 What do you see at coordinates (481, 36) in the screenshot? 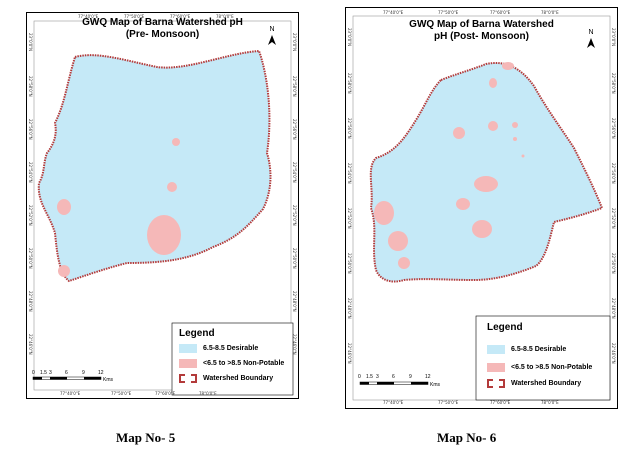
I see `map-subtitle: pH (Post- Monsoon)` at bounding box center [481, 36].